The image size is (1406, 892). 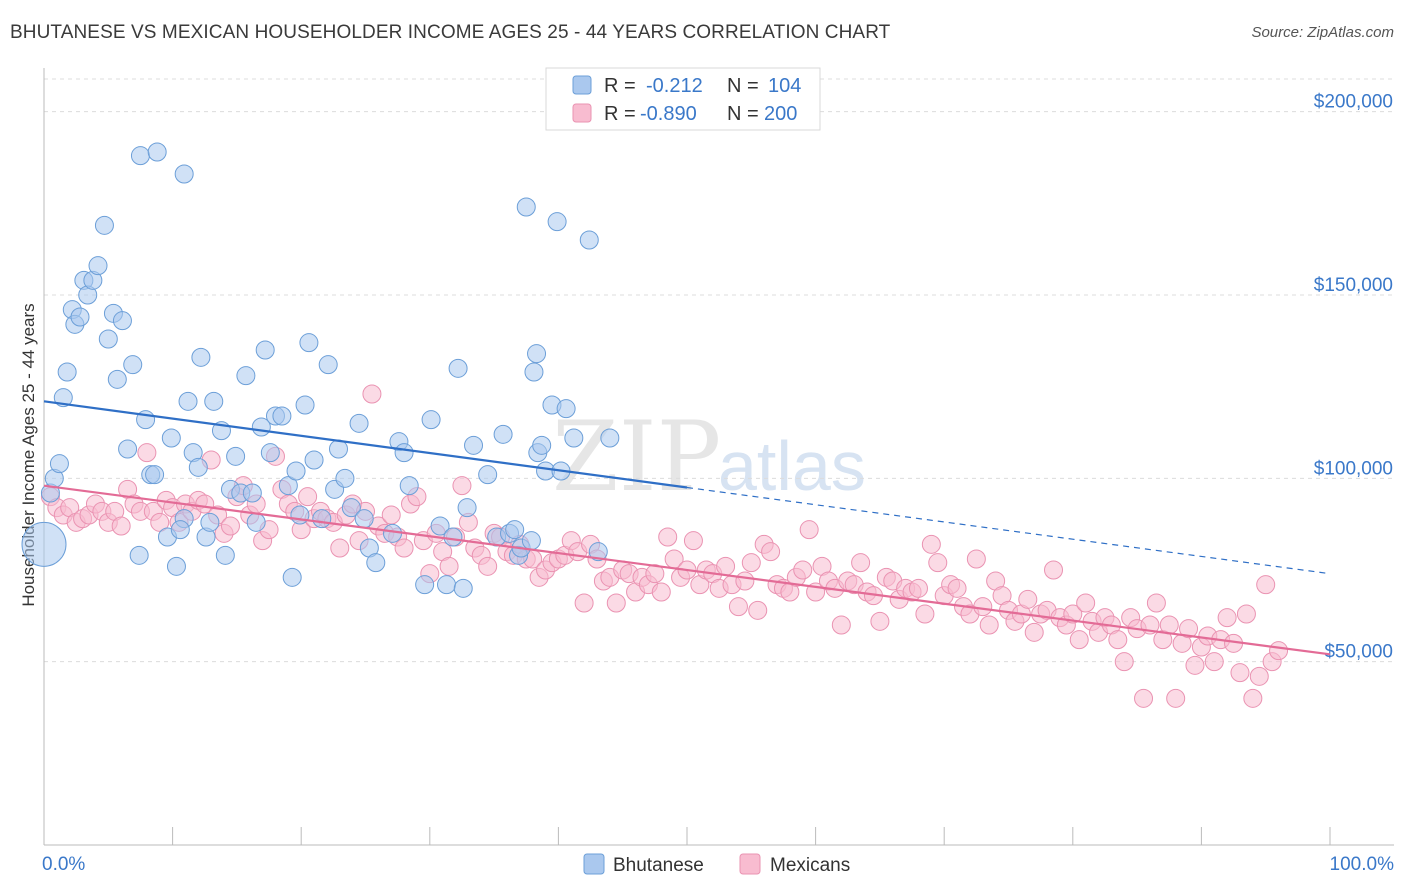 What do you see at coordinates (63, 864) in the screenshot?
I see `x-tick-label: 0.0%` at bounding box center [63, 864].